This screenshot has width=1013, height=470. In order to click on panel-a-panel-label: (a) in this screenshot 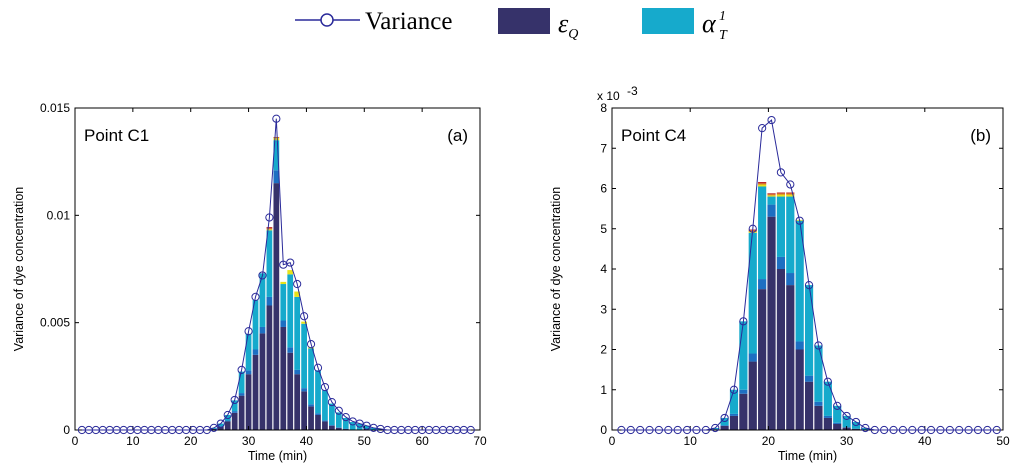, I will do `click(457, 135)`.